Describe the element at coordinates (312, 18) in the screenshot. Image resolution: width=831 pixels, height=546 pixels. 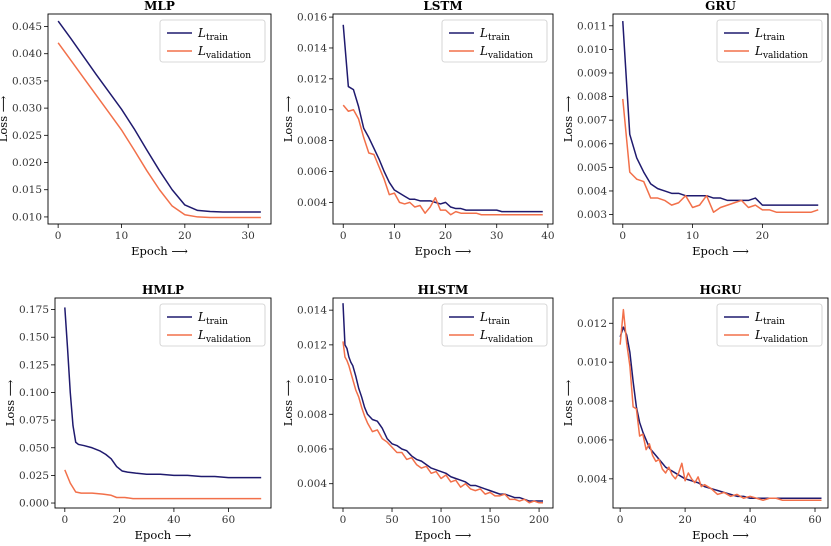
I see `y-tick-label: 0.016` at that location.